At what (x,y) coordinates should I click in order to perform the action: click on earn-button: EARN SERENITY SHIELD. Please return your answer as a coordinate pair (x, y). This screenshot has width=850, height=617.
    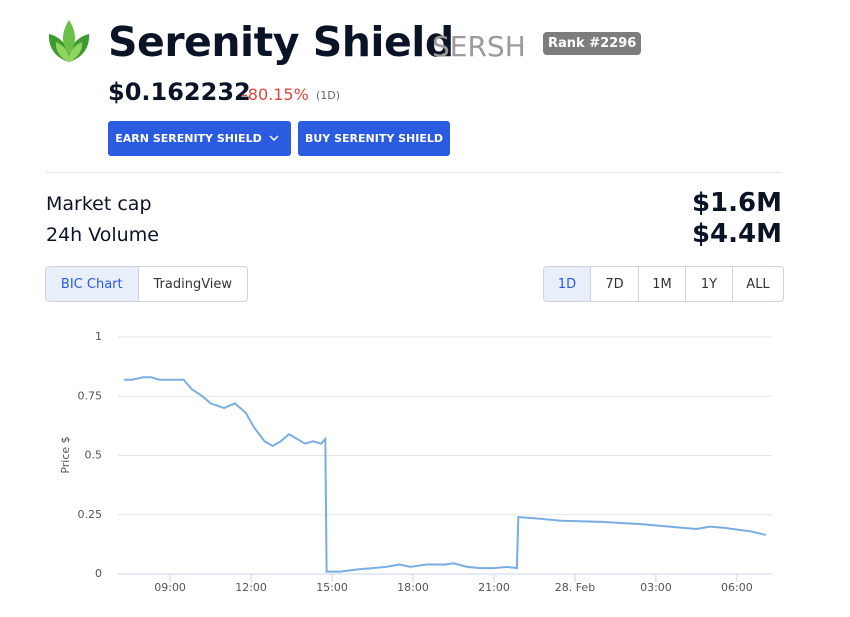
    Looking at the image, I should click on (199, 138).